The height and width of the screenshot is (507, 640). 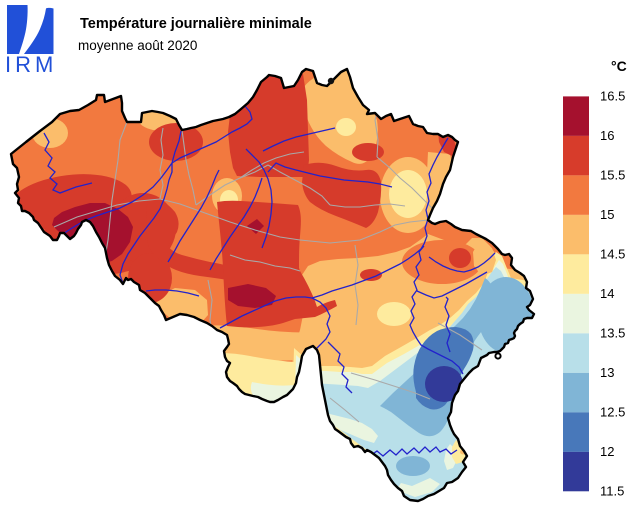 I want to click on svg-text: 15, so click(x=607, y=214).